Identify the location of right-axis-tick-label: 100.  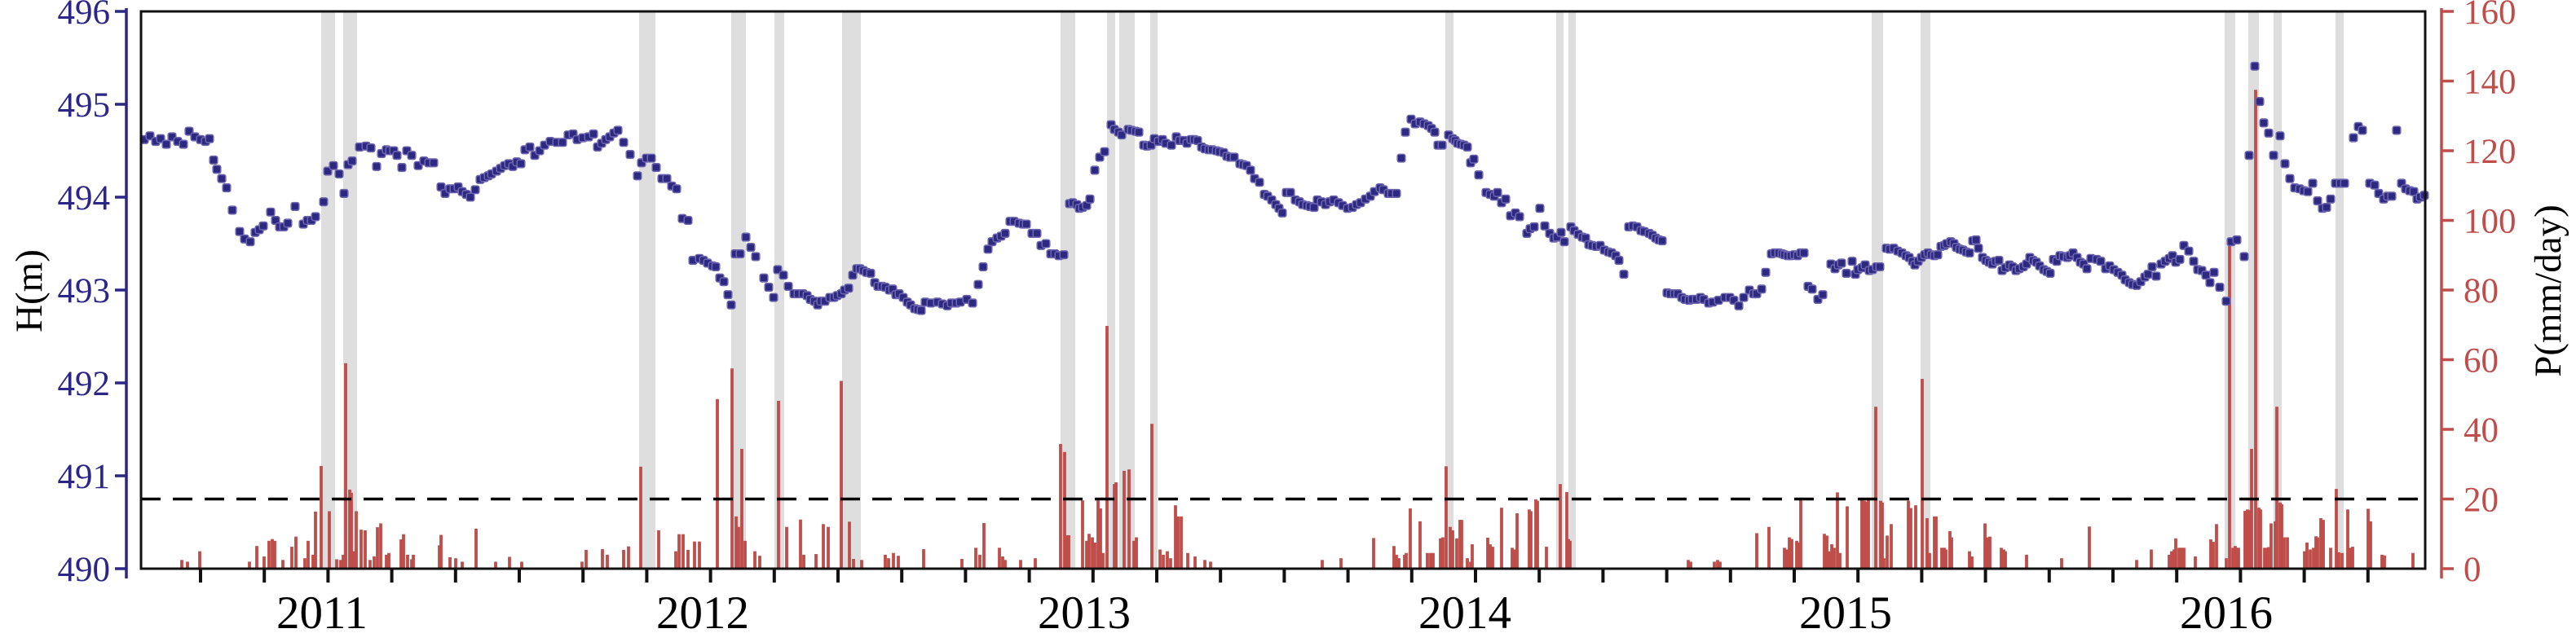
(2490, 222).